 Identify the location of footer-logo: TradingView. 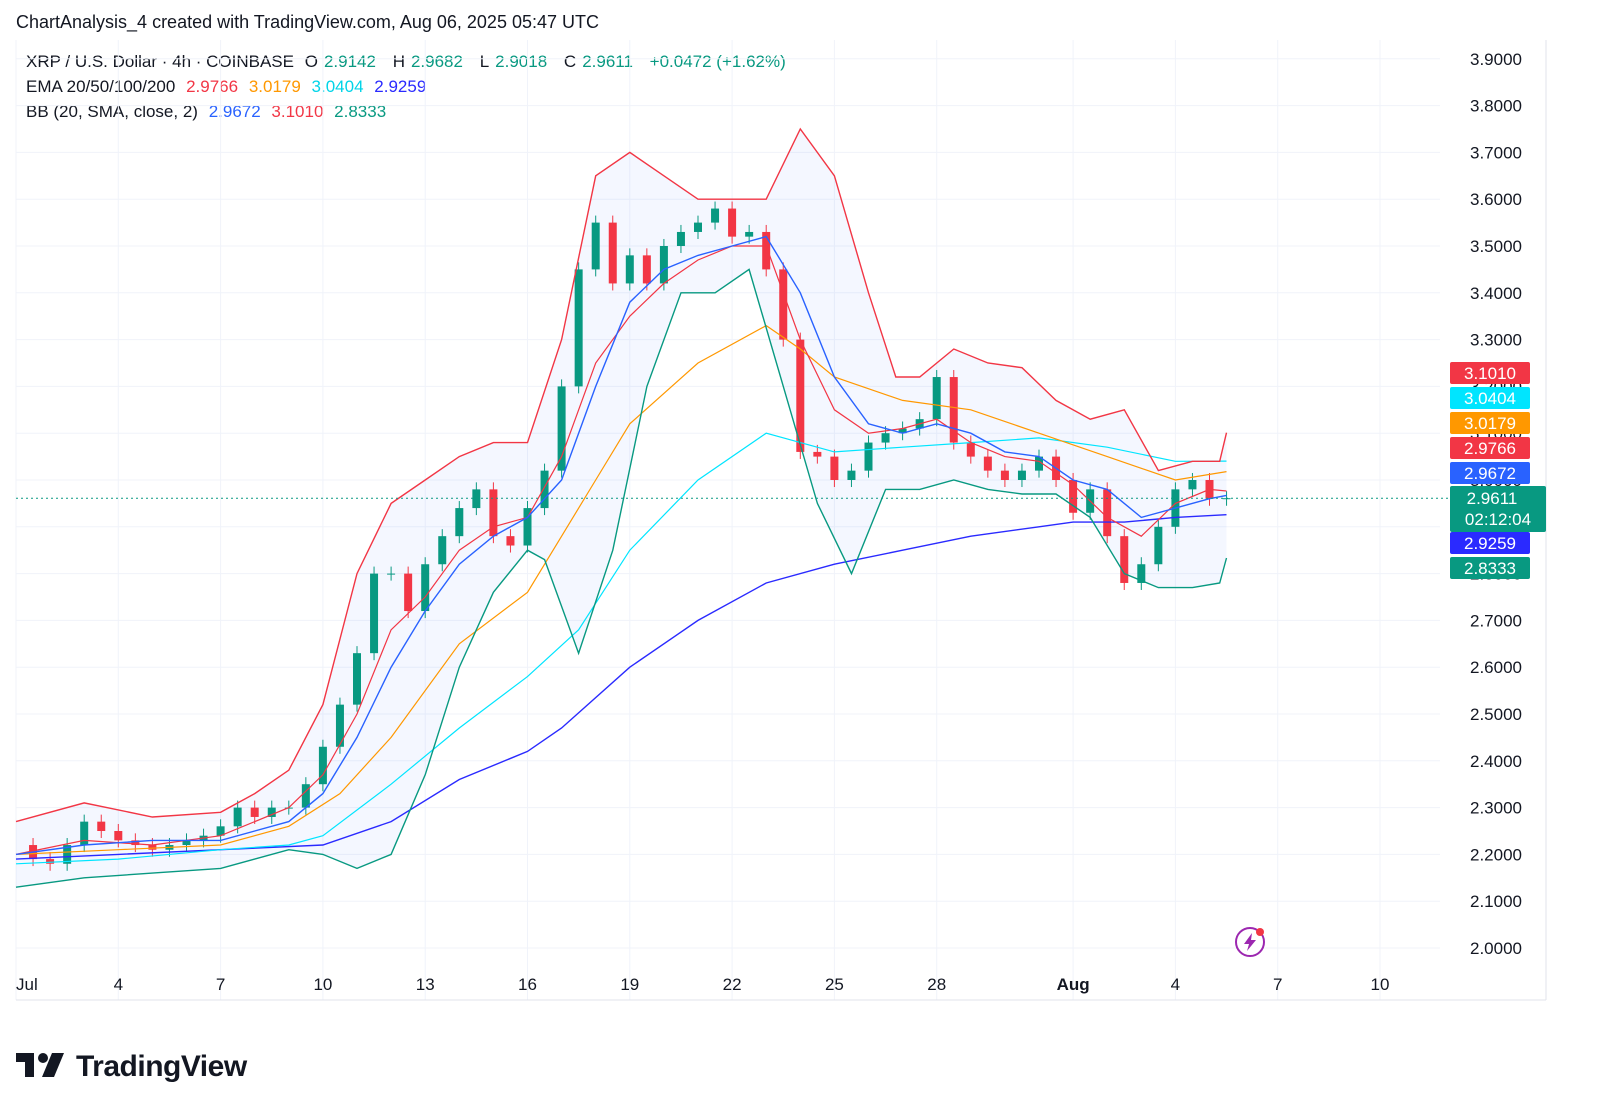
(131, 1067).